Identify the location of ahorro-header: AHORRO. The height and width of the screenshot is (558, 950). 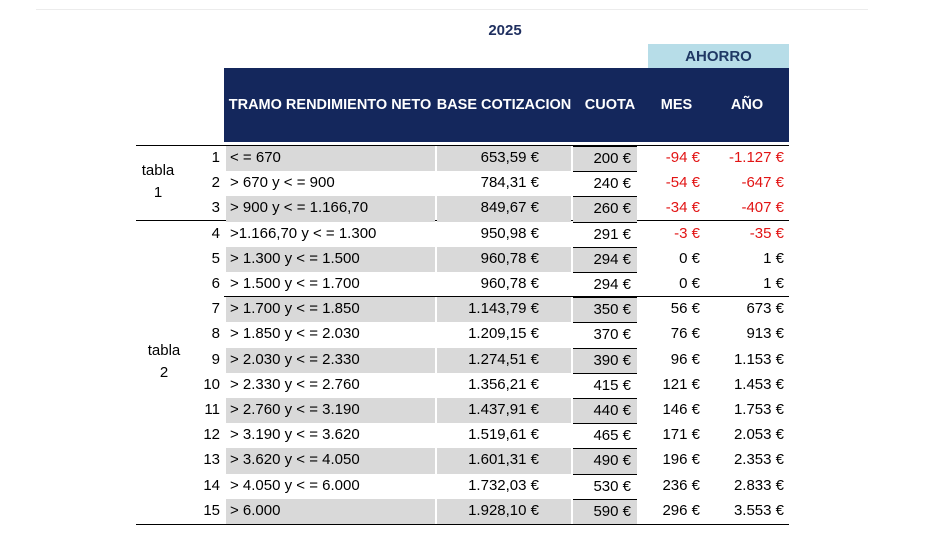
(718, 56).